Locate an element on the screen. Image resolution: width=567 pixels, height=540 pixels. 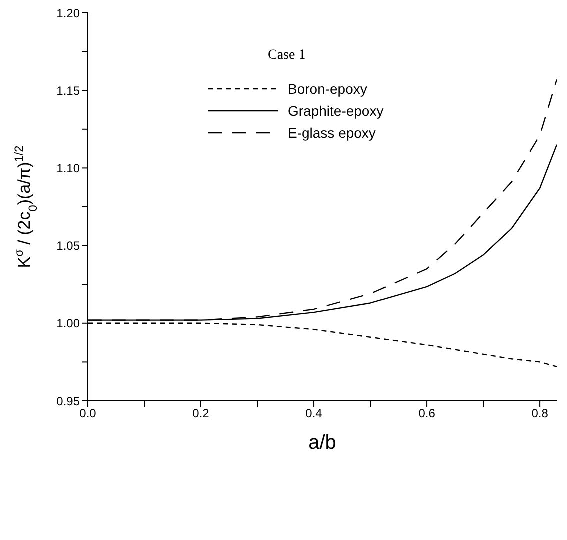
y-tick-label: 1.15 is located at coordinates (68, 91).